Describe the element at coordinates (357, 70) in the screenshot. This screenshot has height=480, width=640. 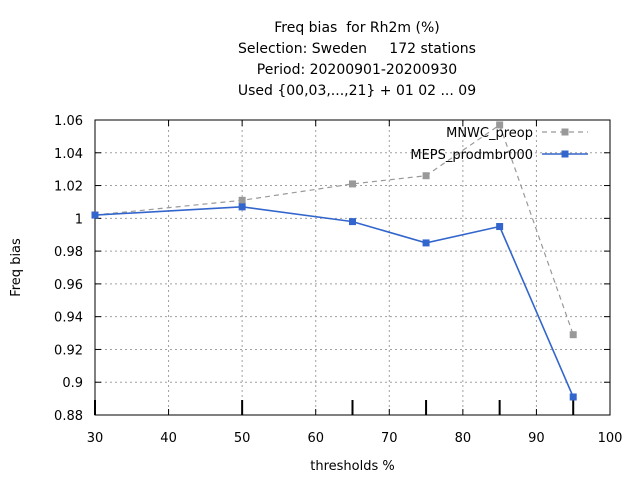
I see `title-line-3: Period: 20200901-20200930` at that location.